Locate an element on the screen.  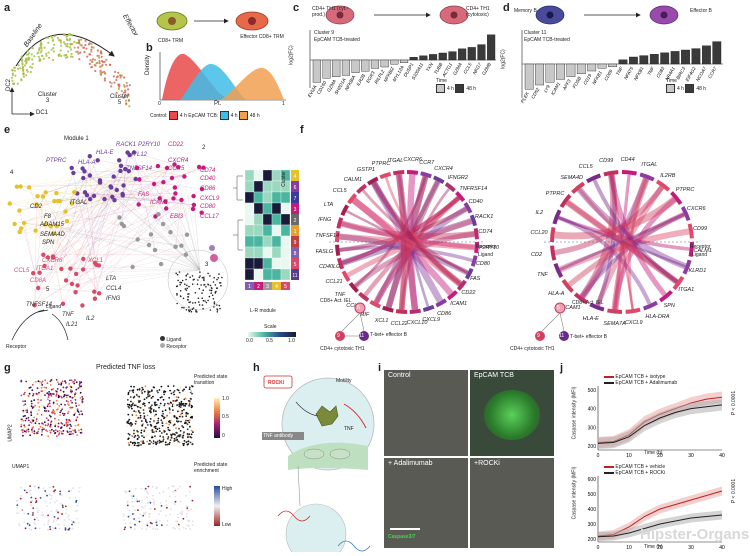
j-xtick: 0 is located at coordinates (598, 548).